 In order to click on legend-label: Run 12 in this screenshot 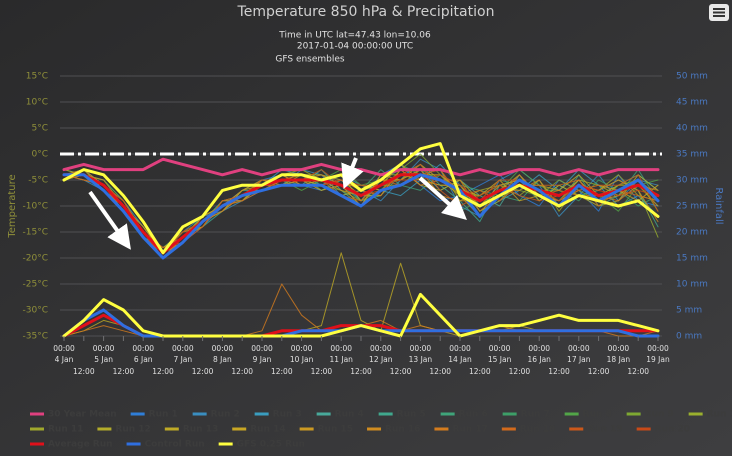, I will do `click(132, 430)`.